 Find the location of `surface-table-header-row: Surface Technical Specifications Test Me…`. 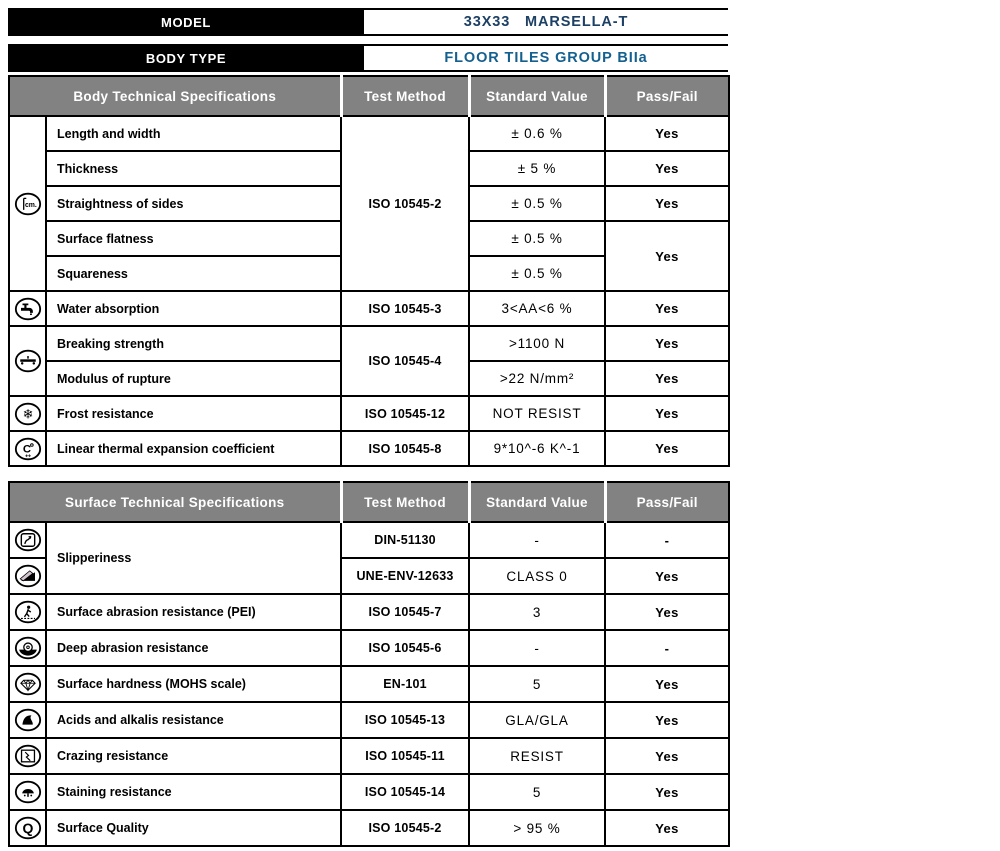

surface-table-header-row: Surface Technical Specifications Test Me… is located at coordinates (369, 502).